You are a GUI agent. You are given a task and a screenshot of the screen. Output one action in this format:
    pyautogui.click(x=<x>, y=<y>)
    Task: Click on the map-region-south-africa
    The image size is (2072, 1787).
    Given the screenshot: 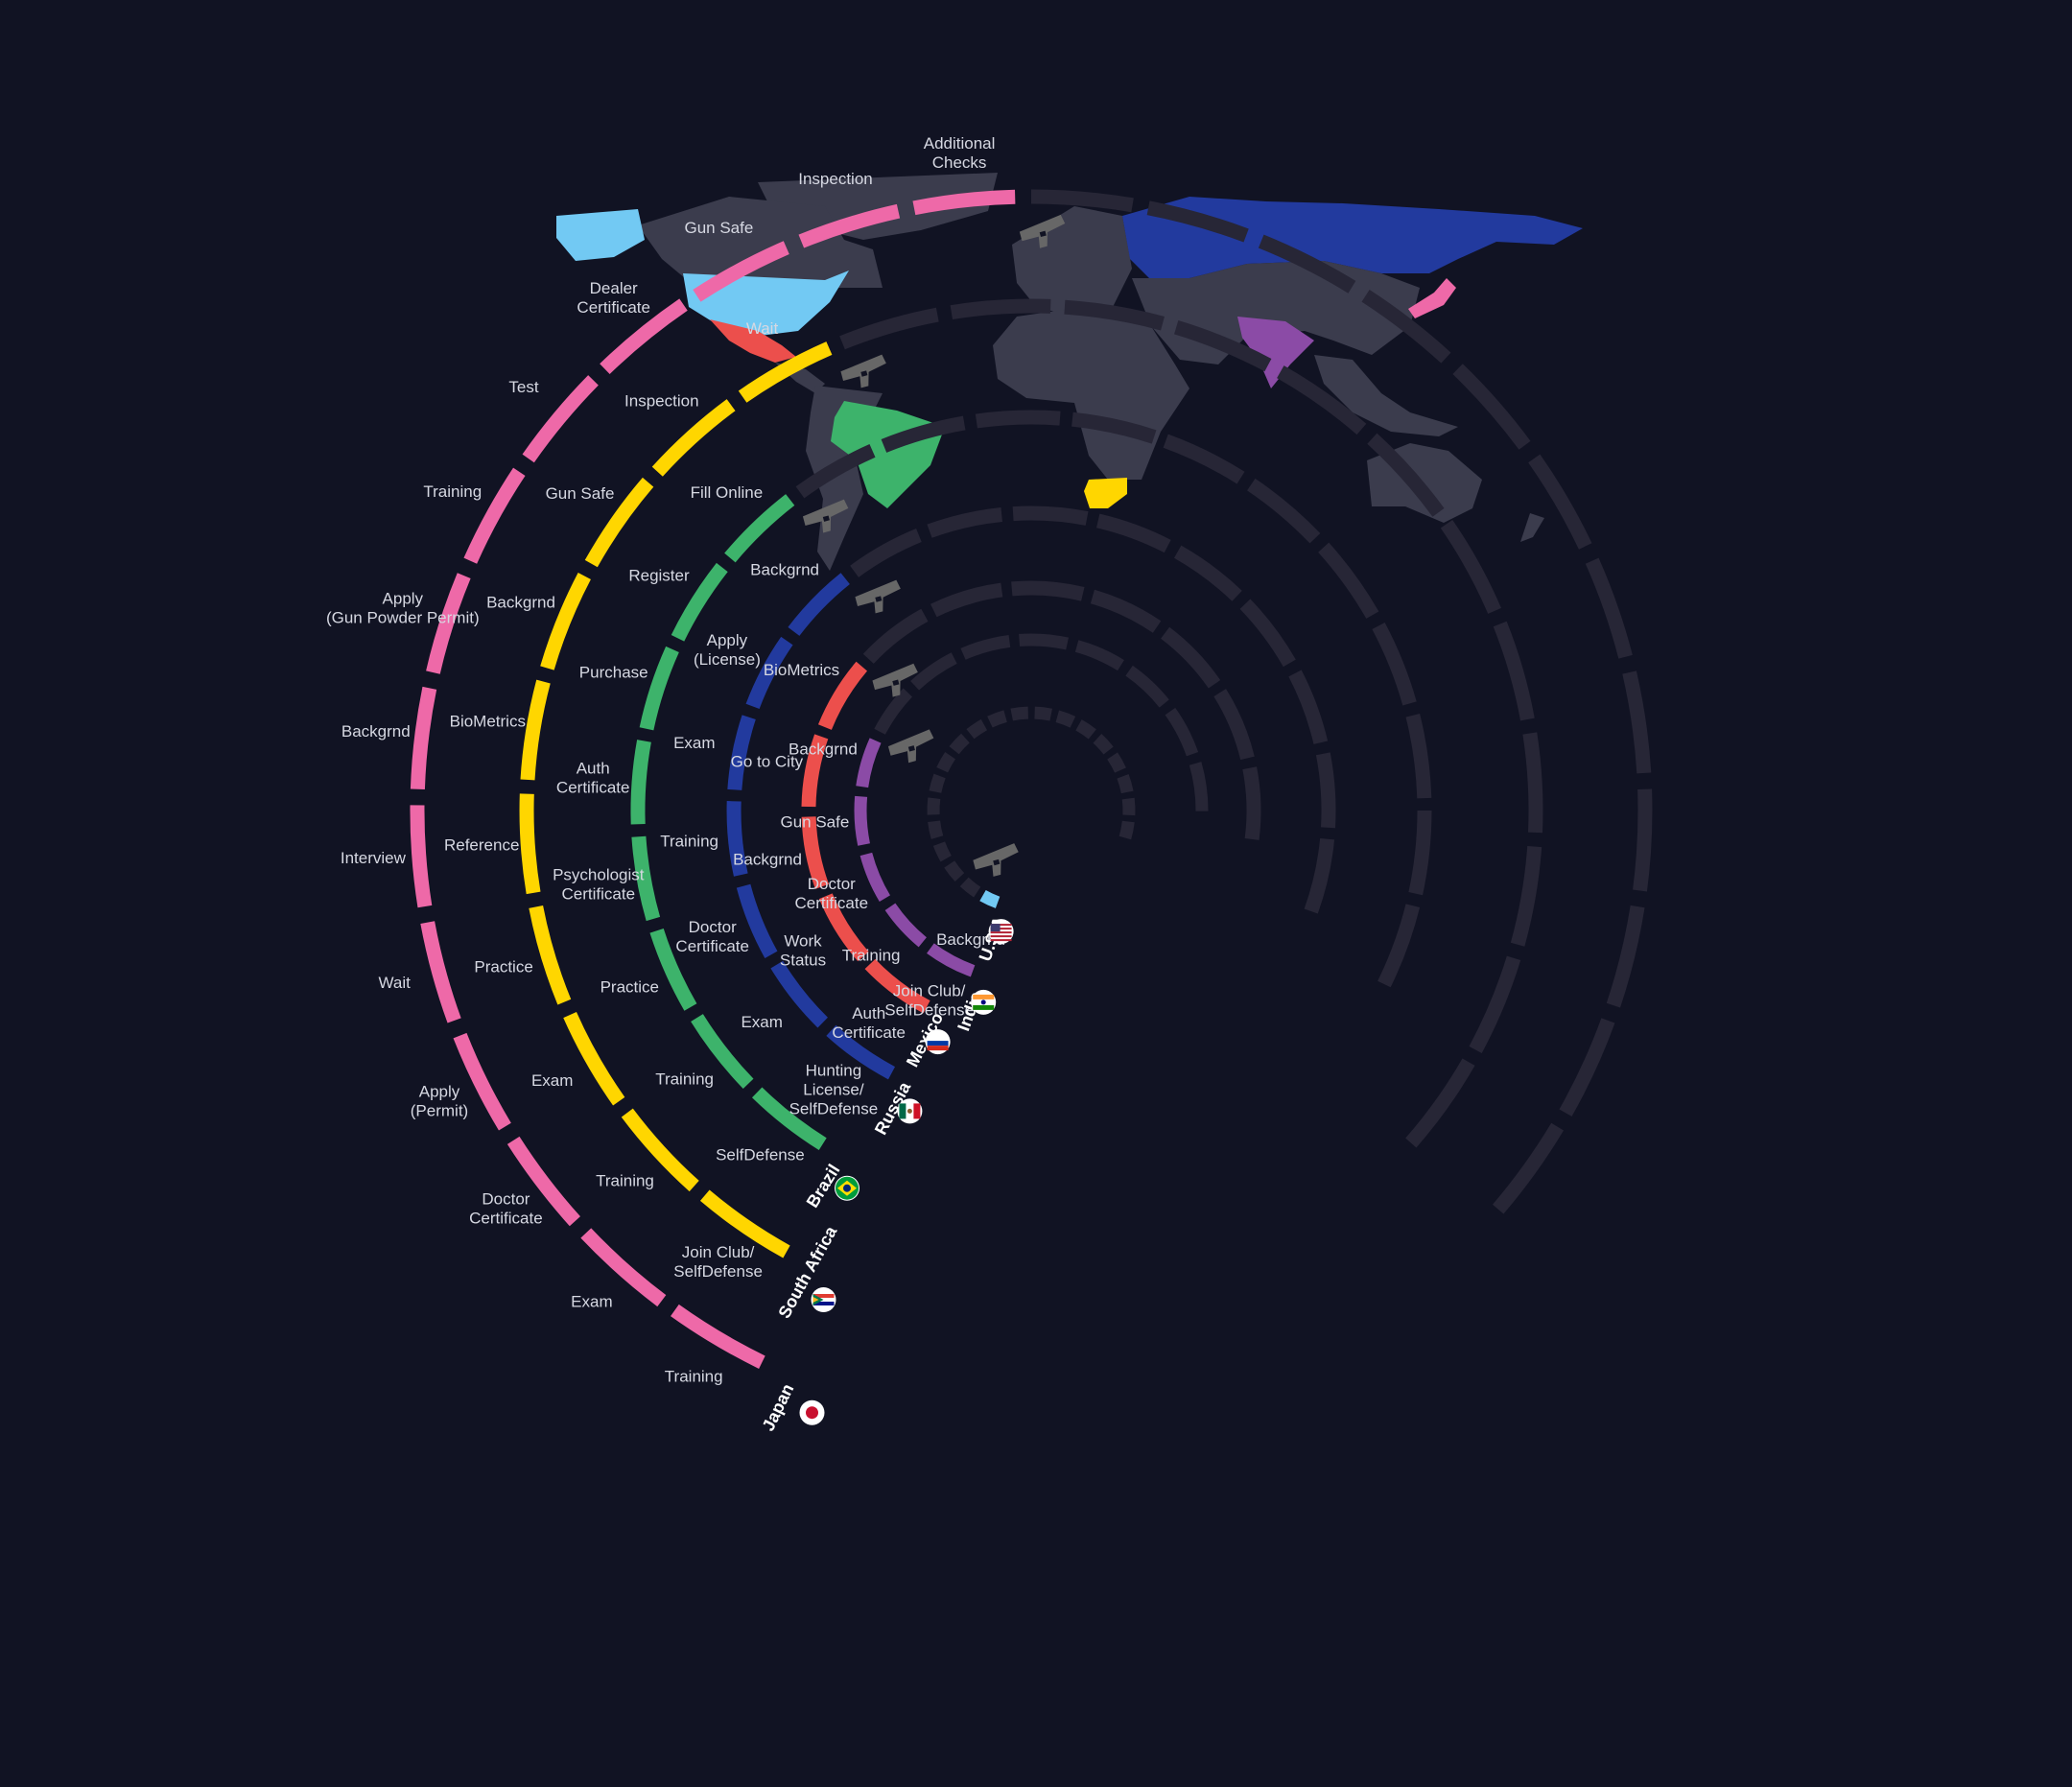 What is the action you would take?
    pyautogui.click(x=1105, y=493)
    